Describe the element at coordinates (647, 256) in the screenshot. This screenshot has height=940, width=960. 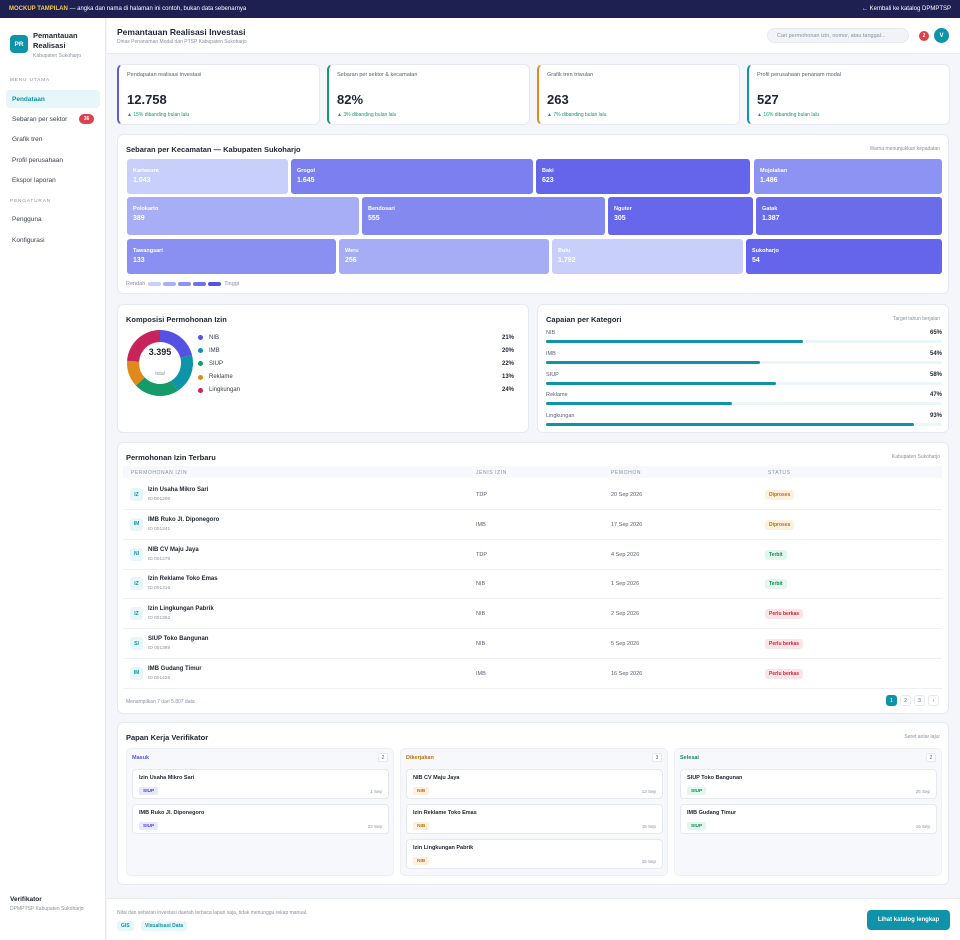
I see `treemap-tile-bulu: Bulu 1.792` at that location.